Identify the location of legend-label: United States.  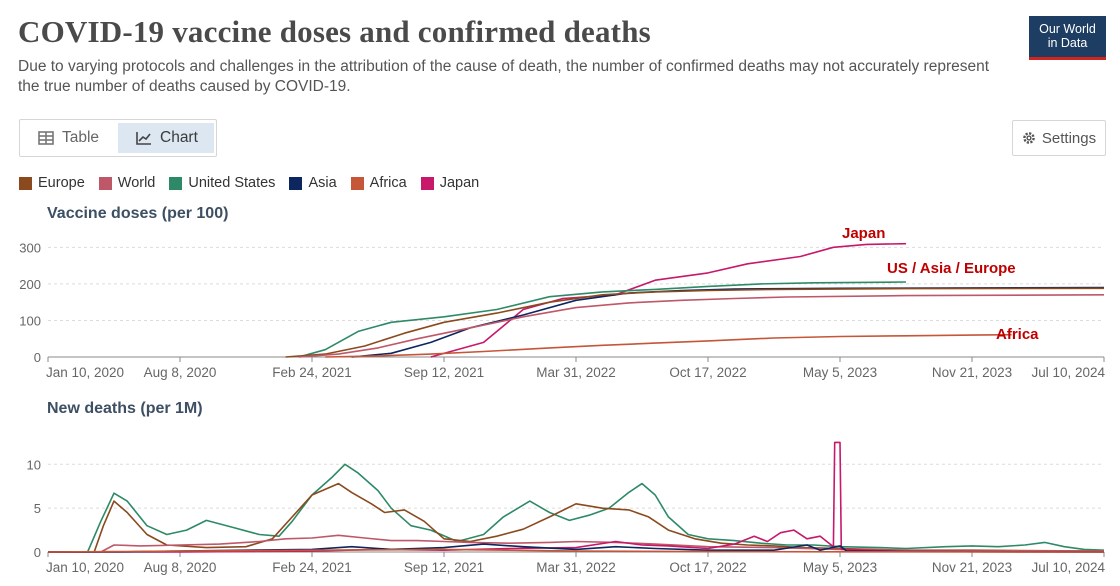
(232, 183).